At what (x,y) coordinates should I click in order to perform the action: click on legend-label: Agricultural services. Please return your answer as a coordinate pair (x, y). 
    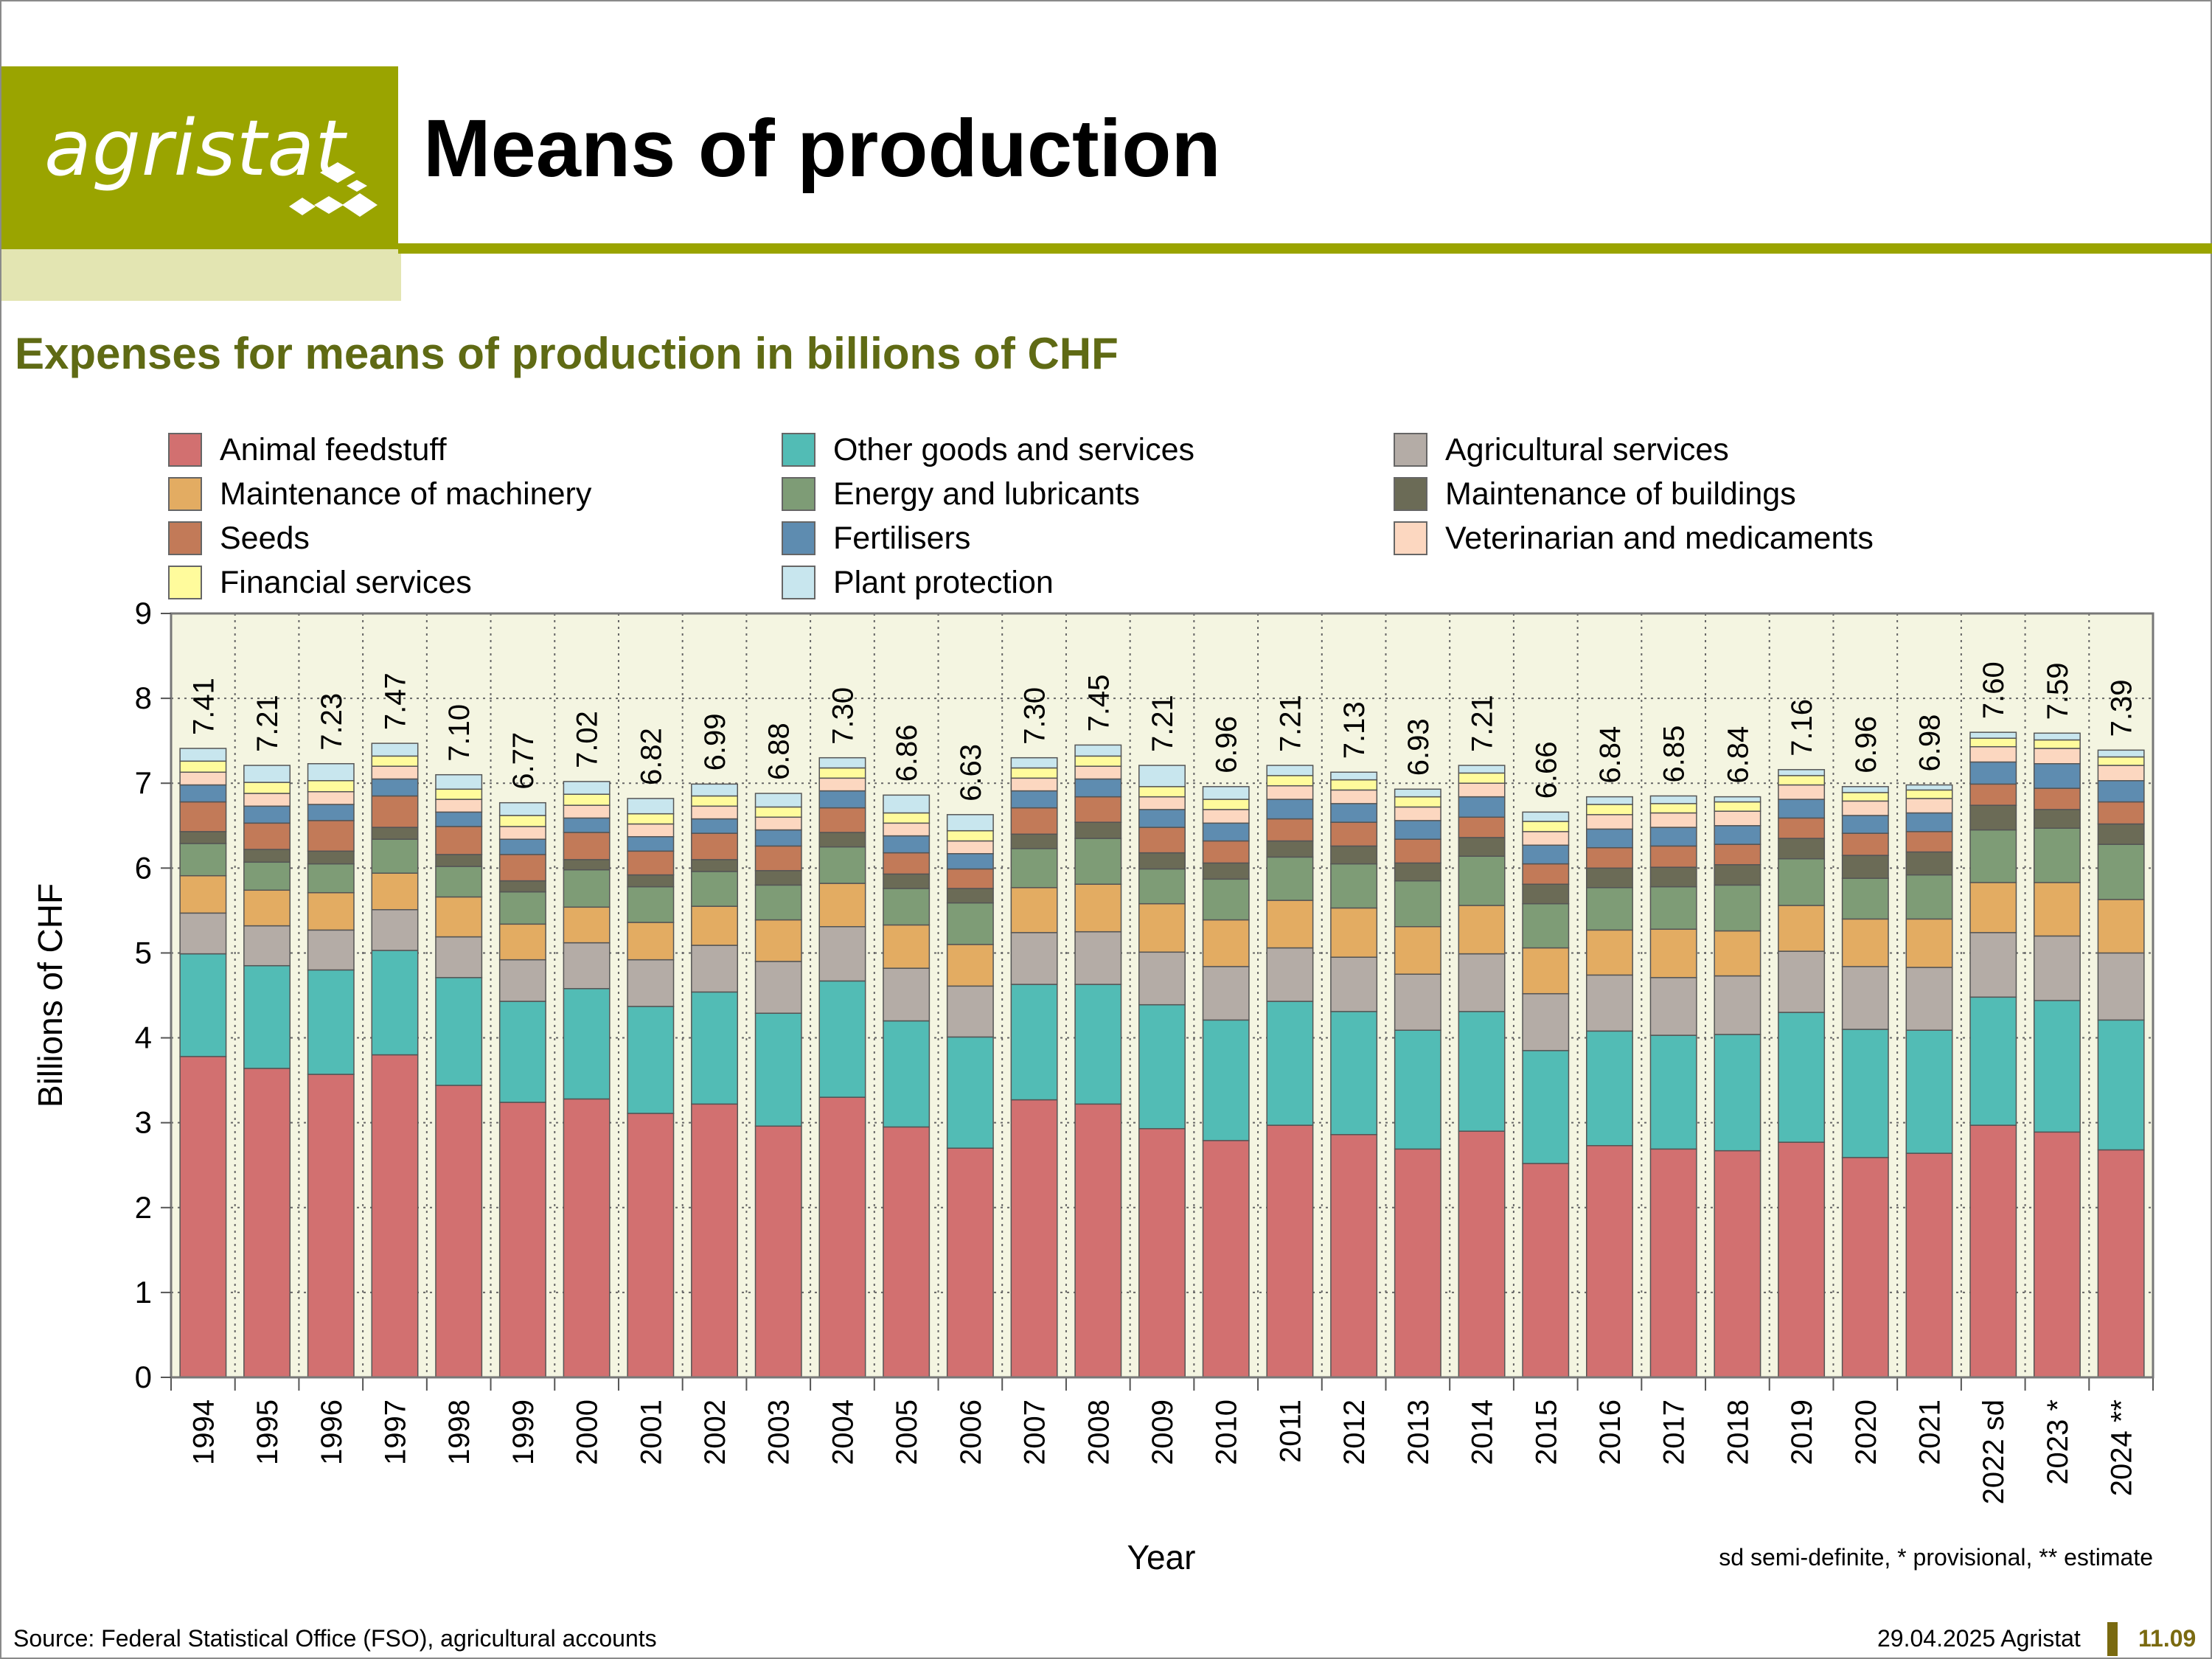
    Looking at the image, I should click on (1587, 449).